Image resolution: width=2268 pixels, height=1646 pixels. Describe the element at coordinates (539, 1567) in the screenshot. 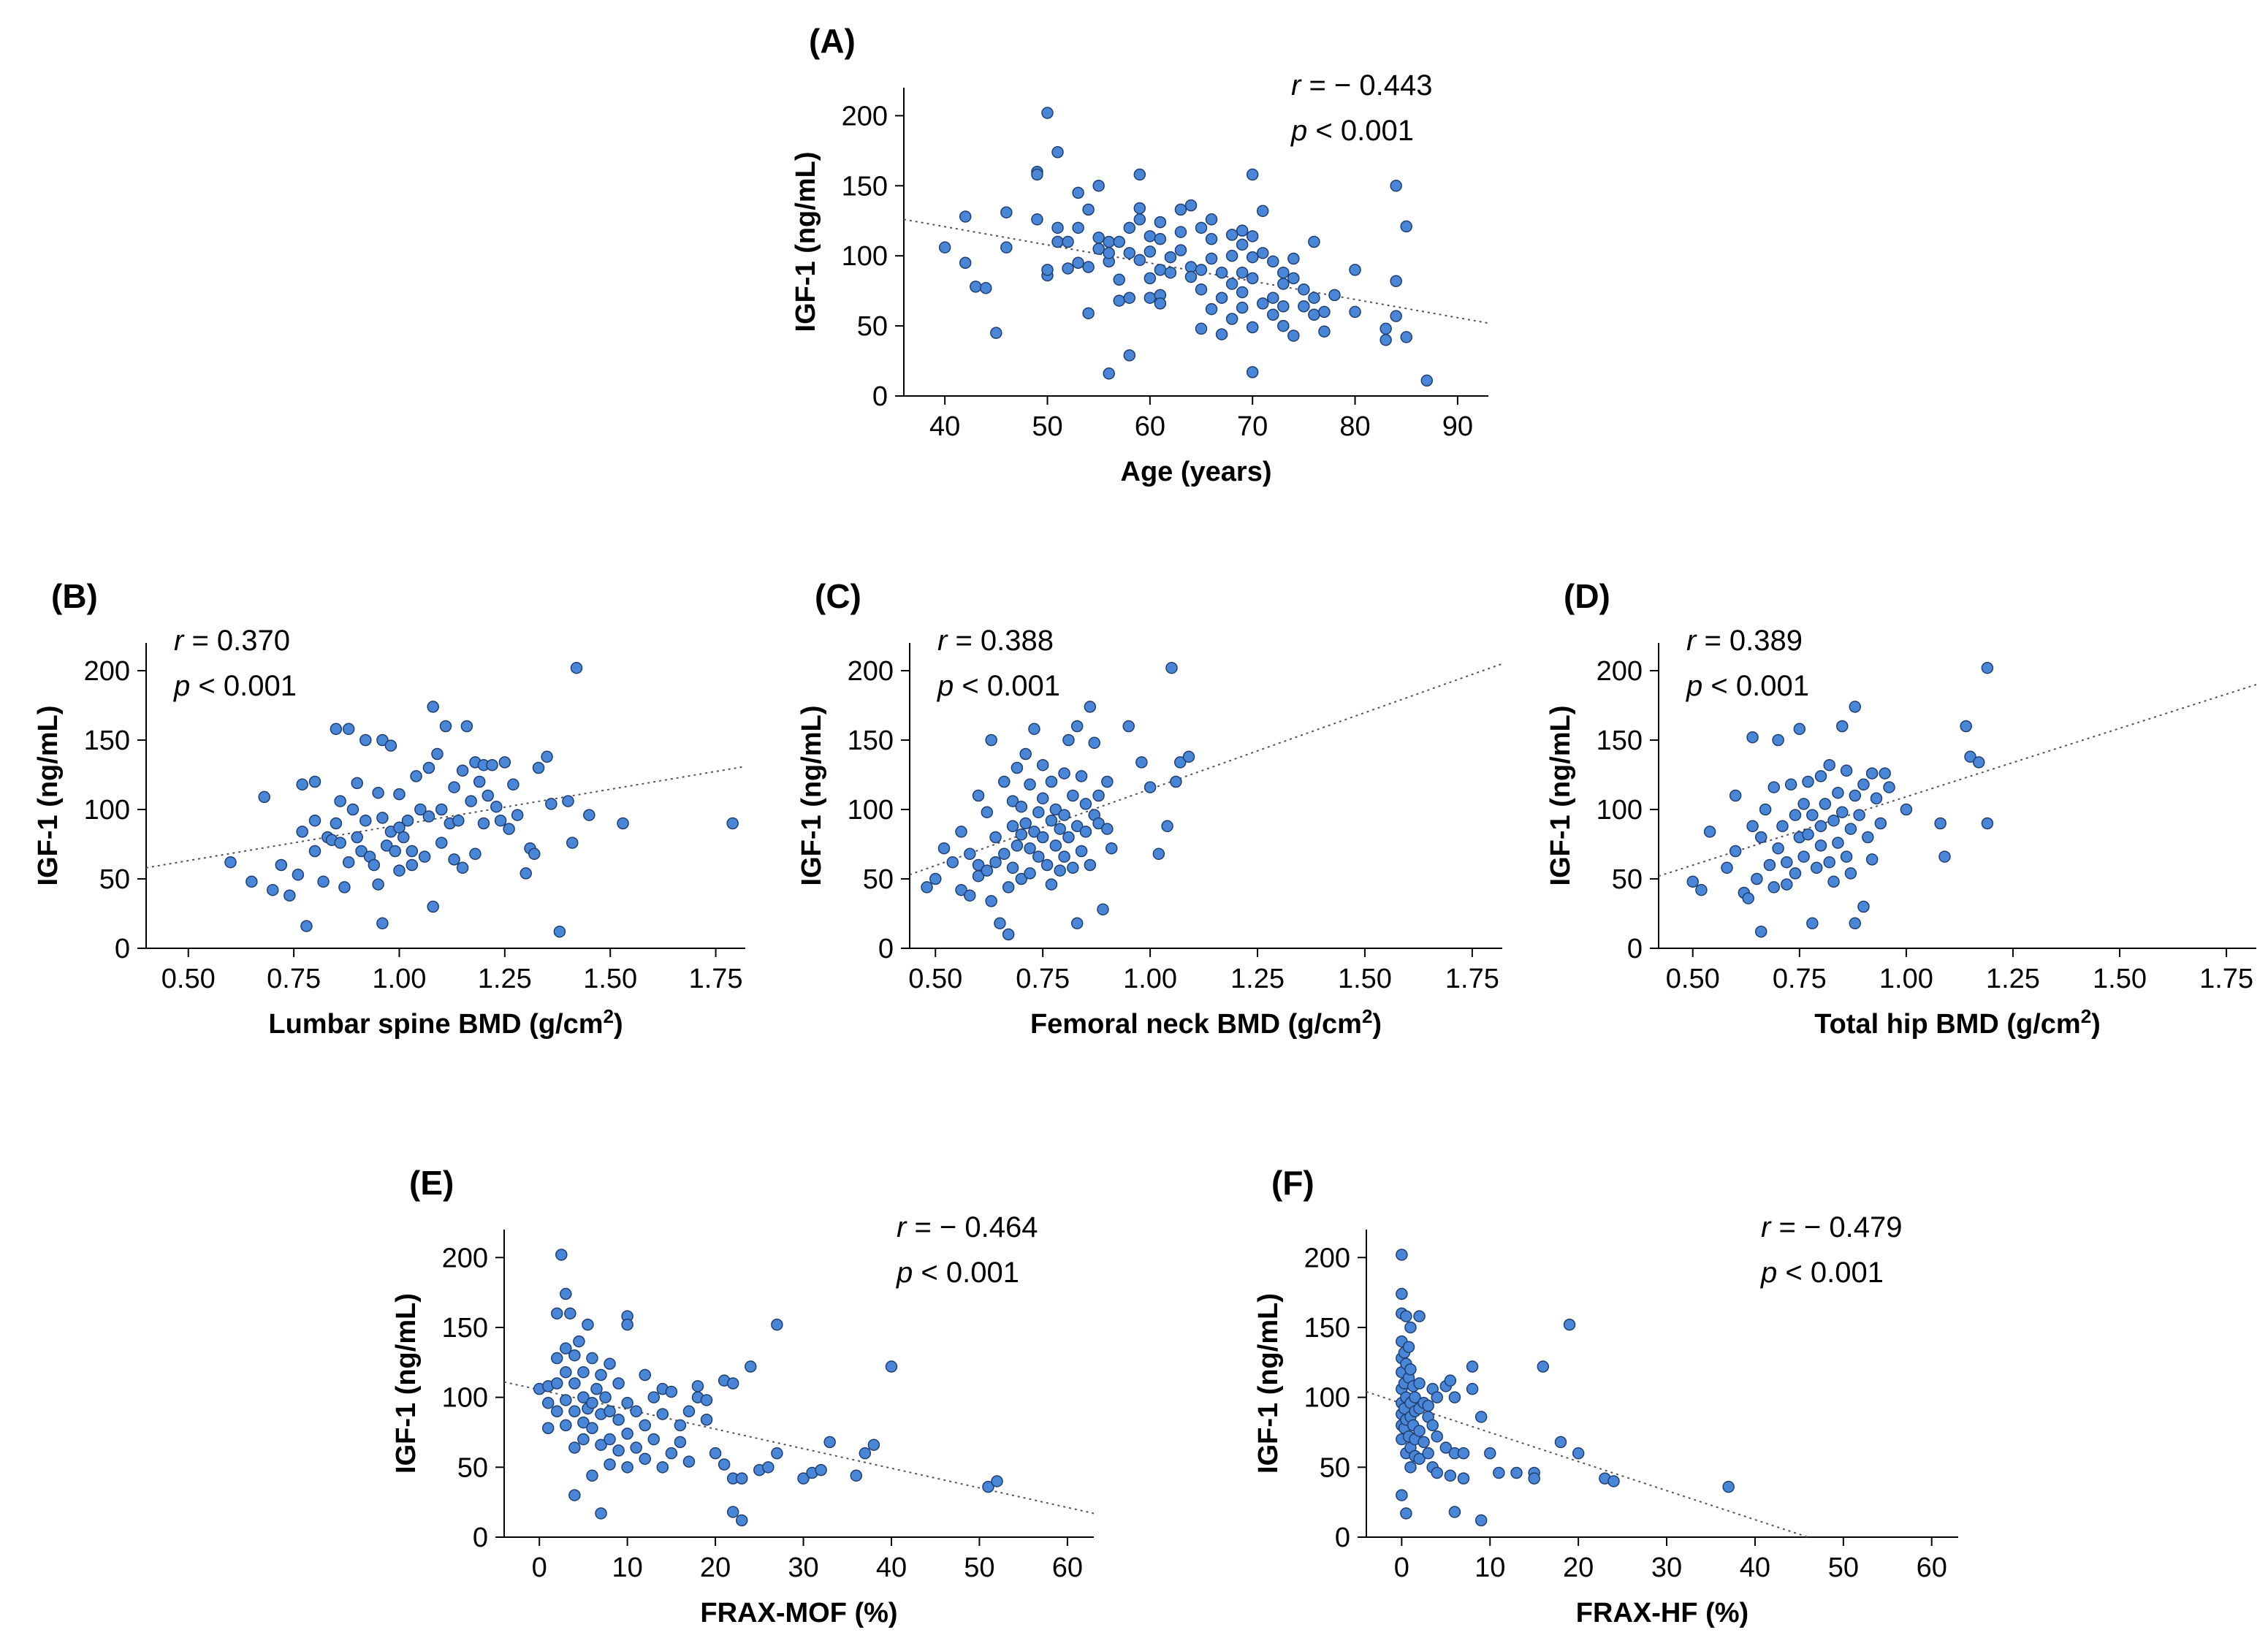

I see `x-tick-label: 0` at that location.